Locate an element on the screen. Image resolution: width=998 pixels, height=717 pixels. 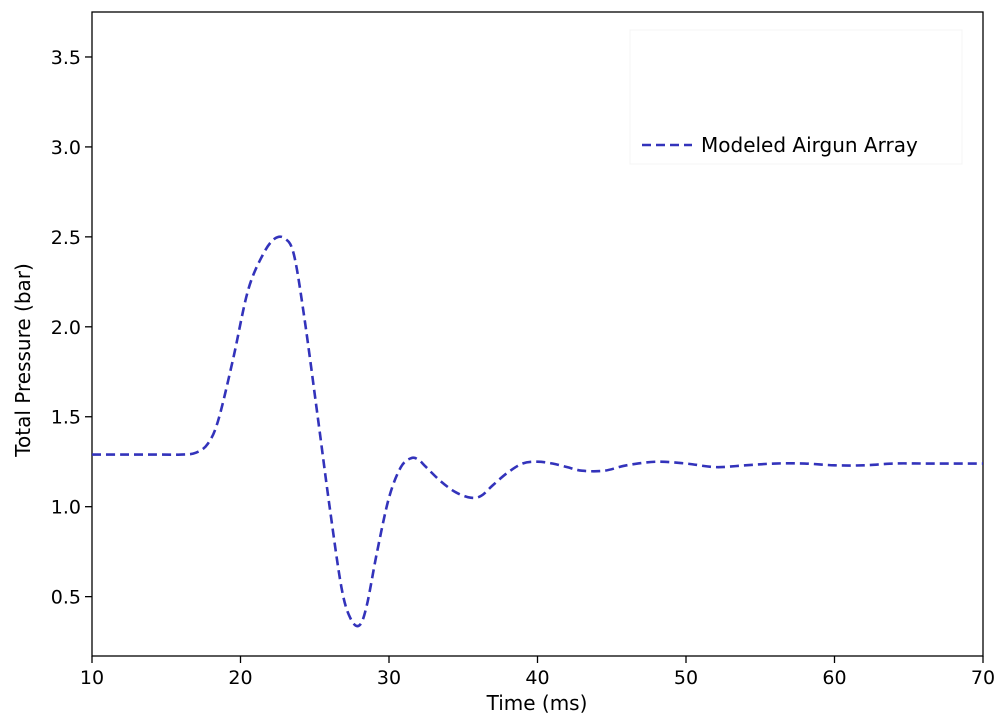
x-tick-label: 30 is located at coordinates (389, 678).